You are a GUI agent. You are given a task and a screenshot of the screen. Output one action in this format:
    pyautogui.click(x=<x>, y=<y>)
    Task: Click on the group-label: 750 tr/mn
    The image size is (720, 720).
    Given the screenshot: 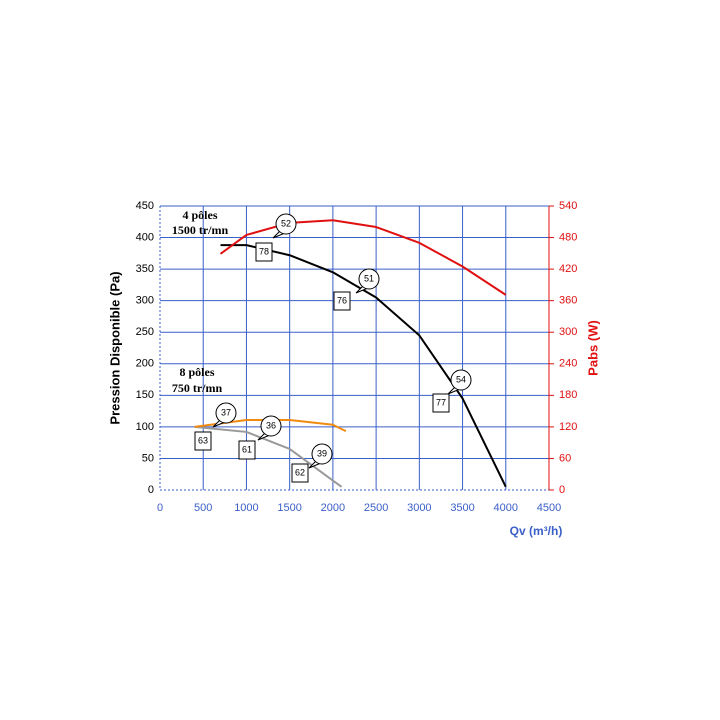 What is the action you would take?
    pyautogui.click(x=197, y=388)
    